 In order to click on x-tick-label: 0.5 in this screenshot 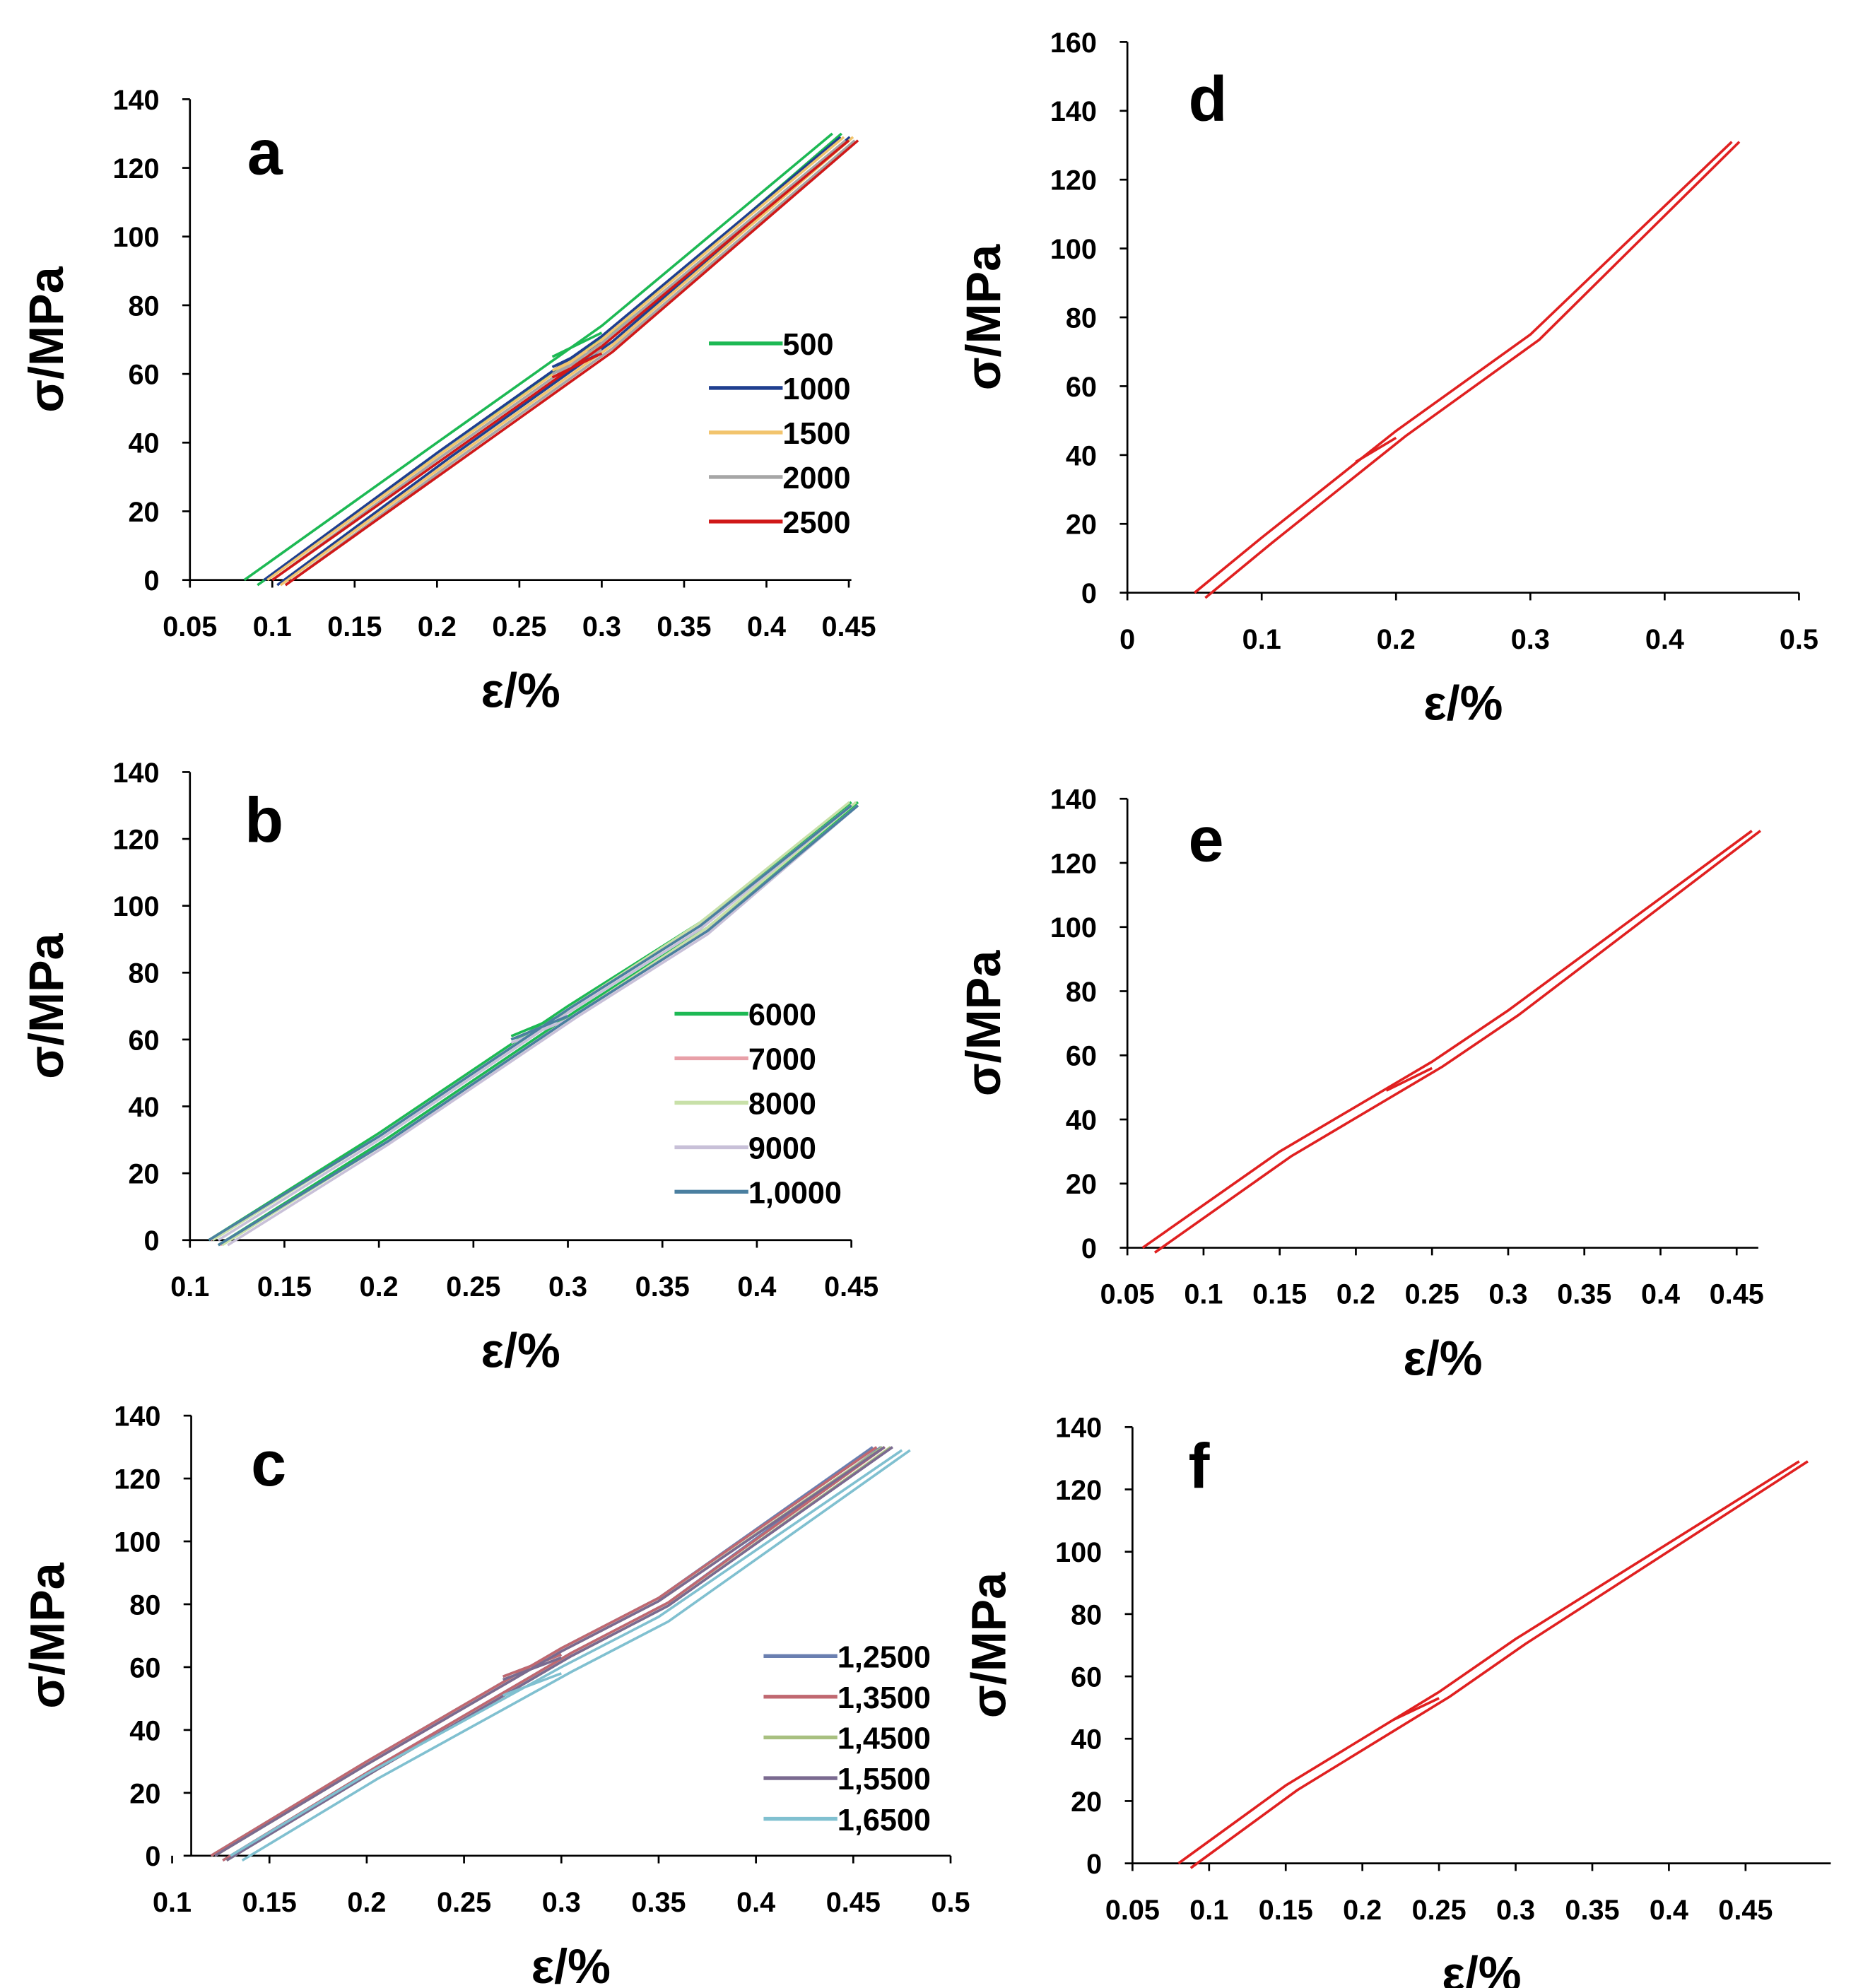, I will do `click(951, 1902)`.